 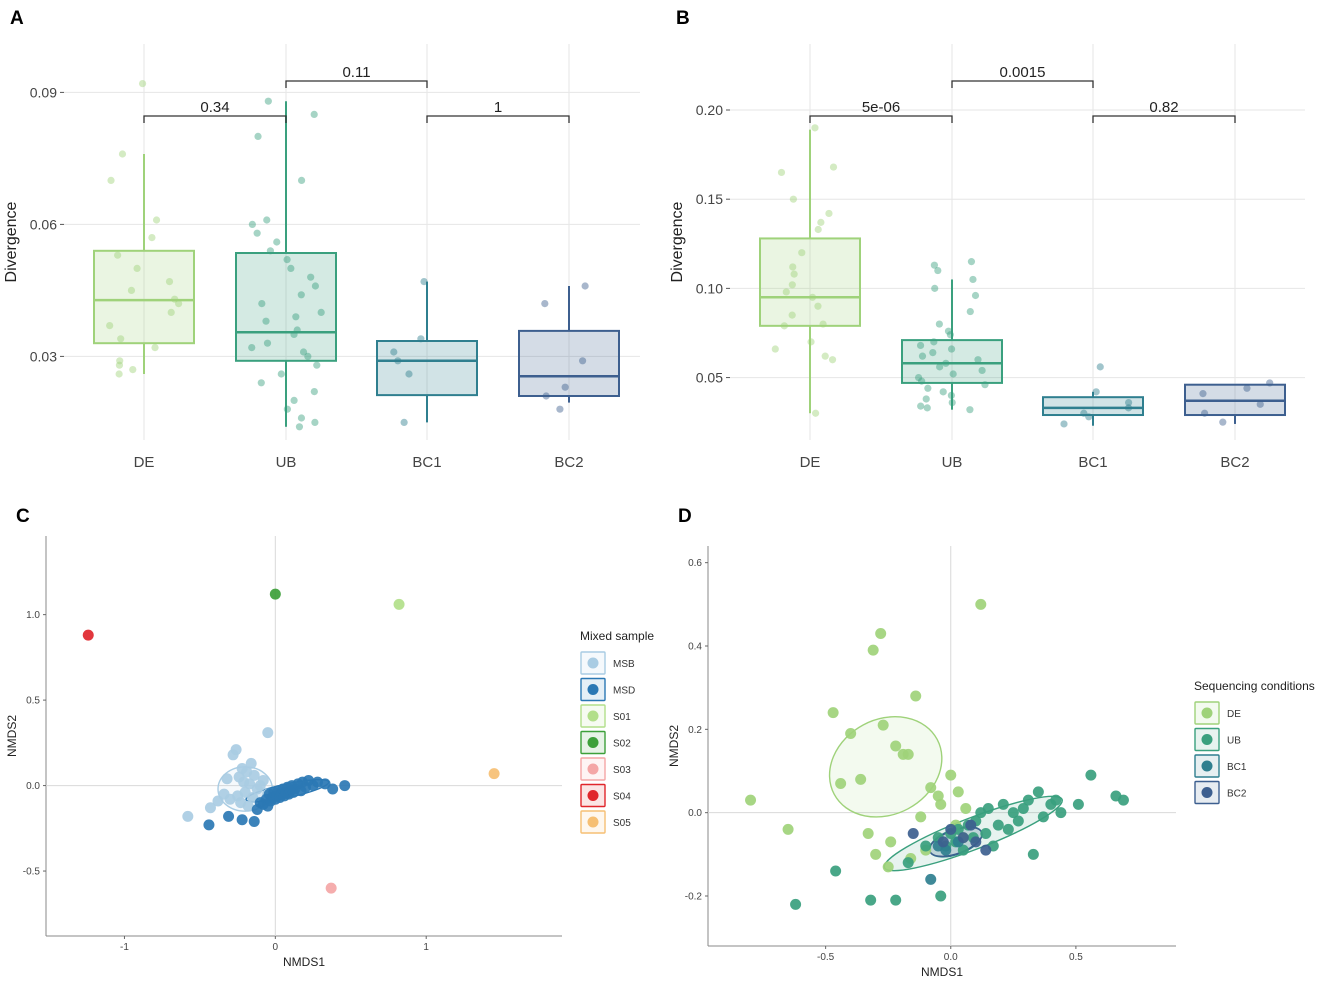 I want to click on x-tick-label: 0.0, so click(x=951, y=957).